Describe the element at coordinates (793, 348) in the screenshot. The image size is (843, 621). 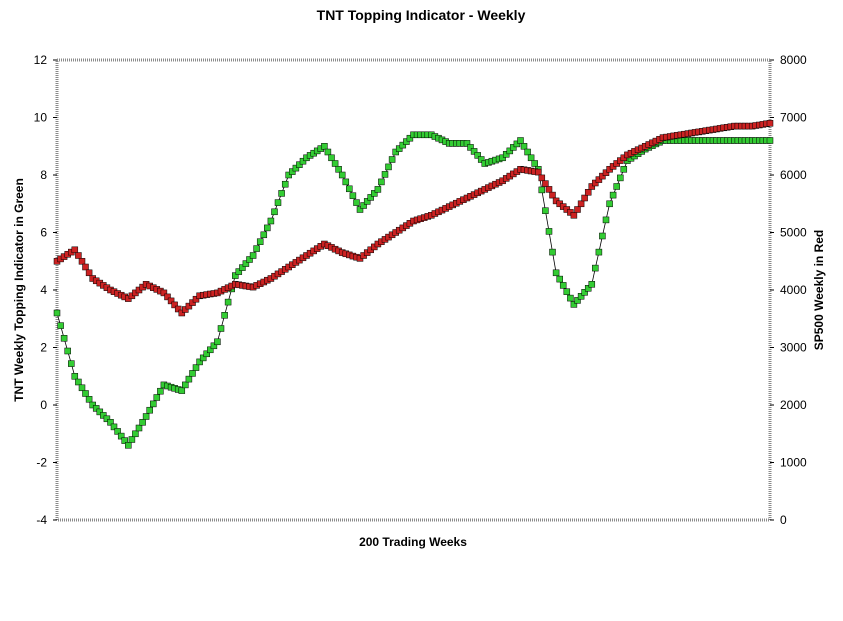
I see `y2-tick-label: 3000` at that location.